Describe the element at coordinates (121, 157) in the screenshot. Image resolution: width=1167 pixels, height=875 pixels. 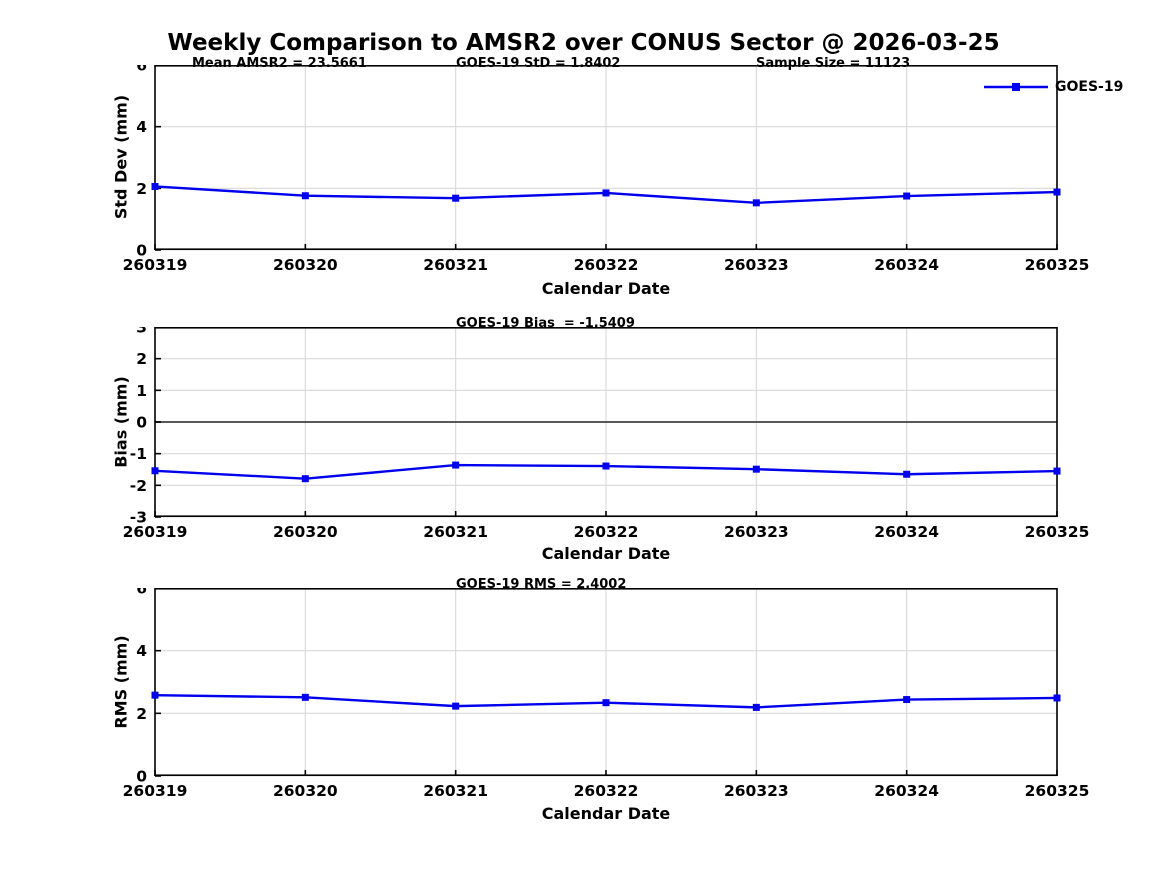
I see `std-dev-ylabel: Std Dev (mm)` at that location.